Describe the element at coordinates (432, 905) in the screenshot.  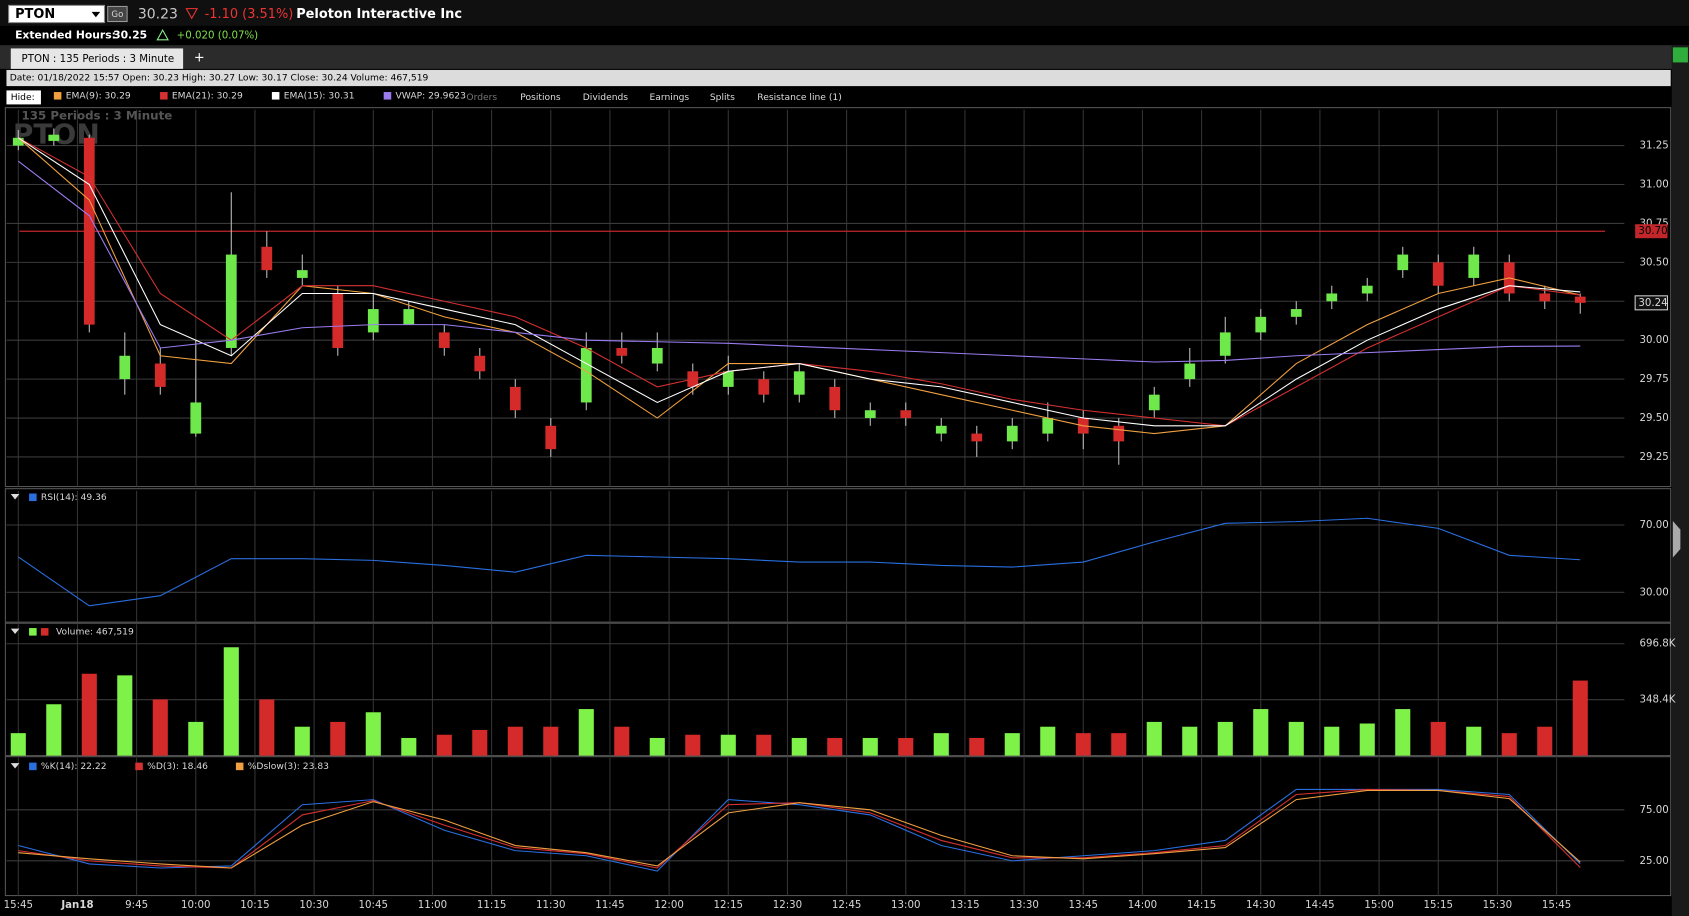
I see `x-tick-label: 11:00` at that location.